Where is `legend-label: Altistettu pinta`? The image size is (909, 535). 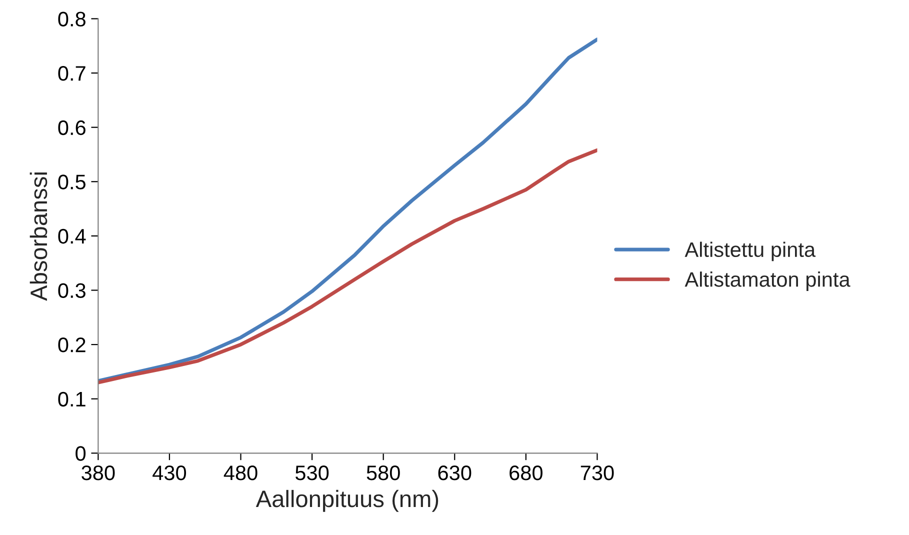 legend-label: Altistettu pinta is located at coordinates (750, 252).